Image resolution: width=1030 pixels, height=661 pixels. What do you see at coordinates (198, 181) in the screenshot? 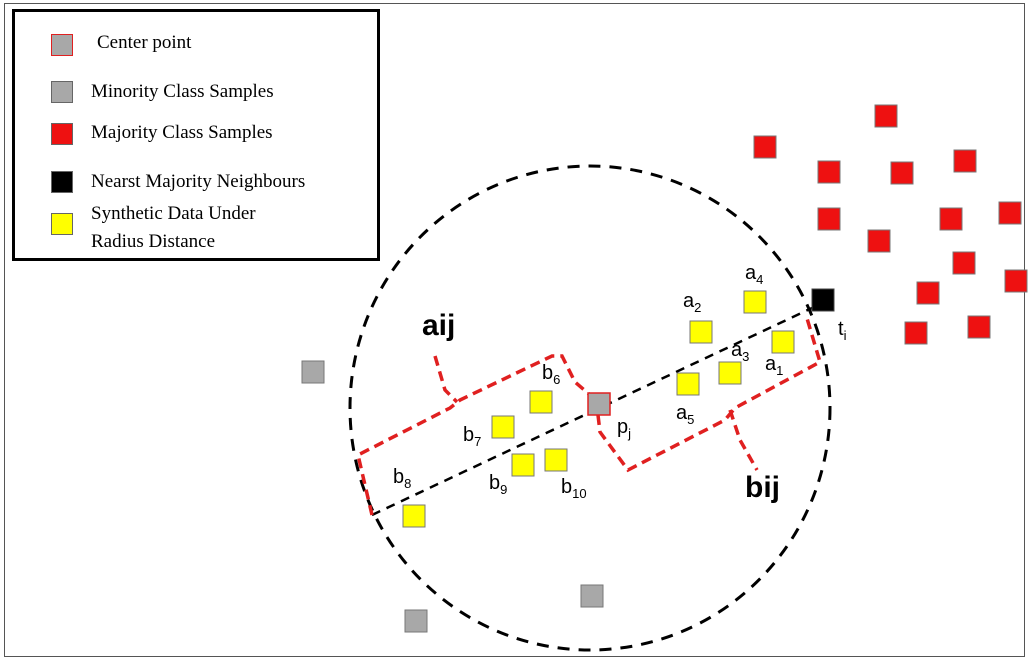
I see `legend-label-nearest: Nearst Majority Neighbours` at bounding box center [198, 181].